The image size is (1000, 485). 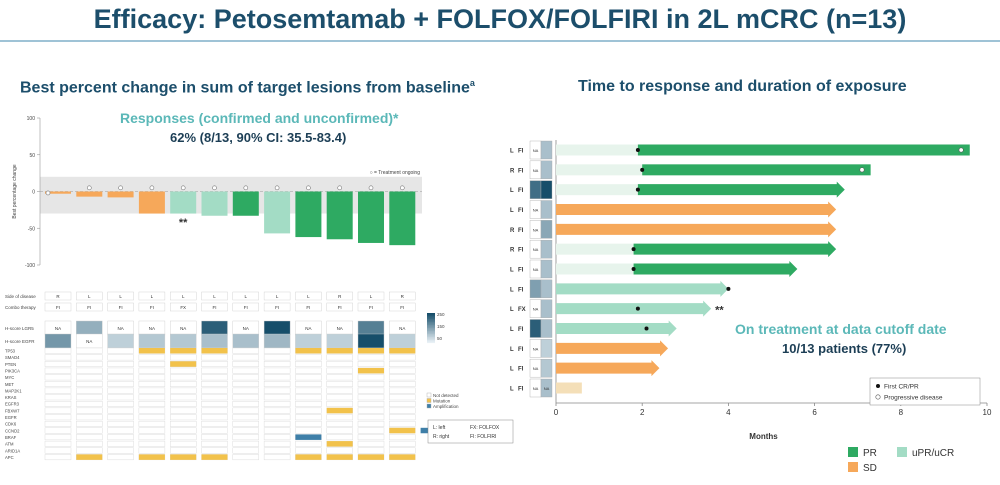 What do you see at coordinates (33, 193) in the screenshot?
I see `waterfall-y-tick-label: 0` at bounding box center [33, 193].